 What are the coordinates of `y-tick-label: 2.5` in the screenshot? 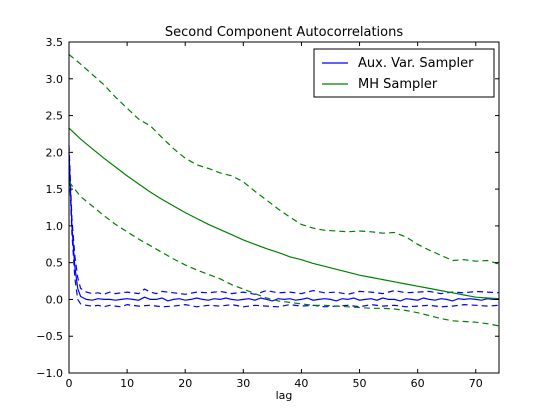 It's located at (55, 116).